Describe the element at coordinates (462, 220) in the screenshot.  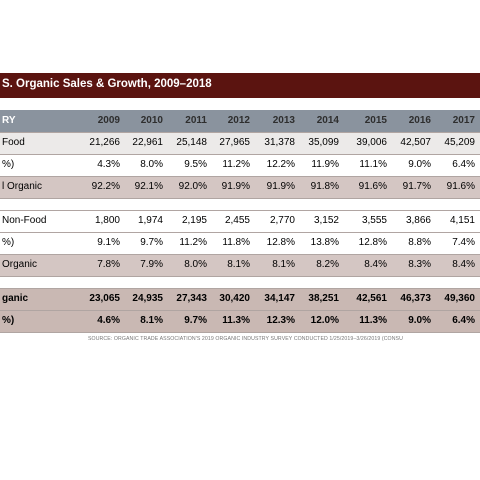
I see `table-cell: 4,151` at that location.